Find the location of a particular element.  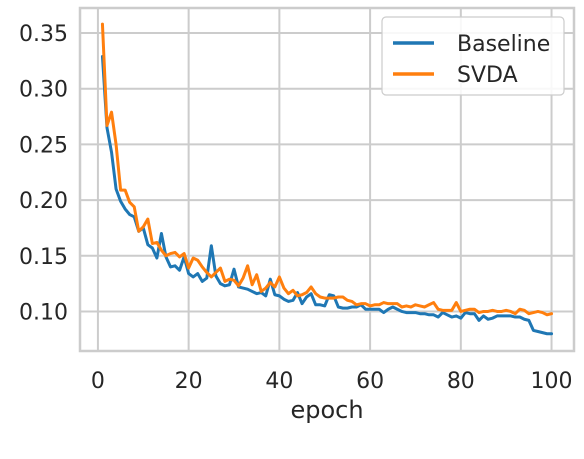

y-tick-label: 0.10 is located at coordinates (43, 312).